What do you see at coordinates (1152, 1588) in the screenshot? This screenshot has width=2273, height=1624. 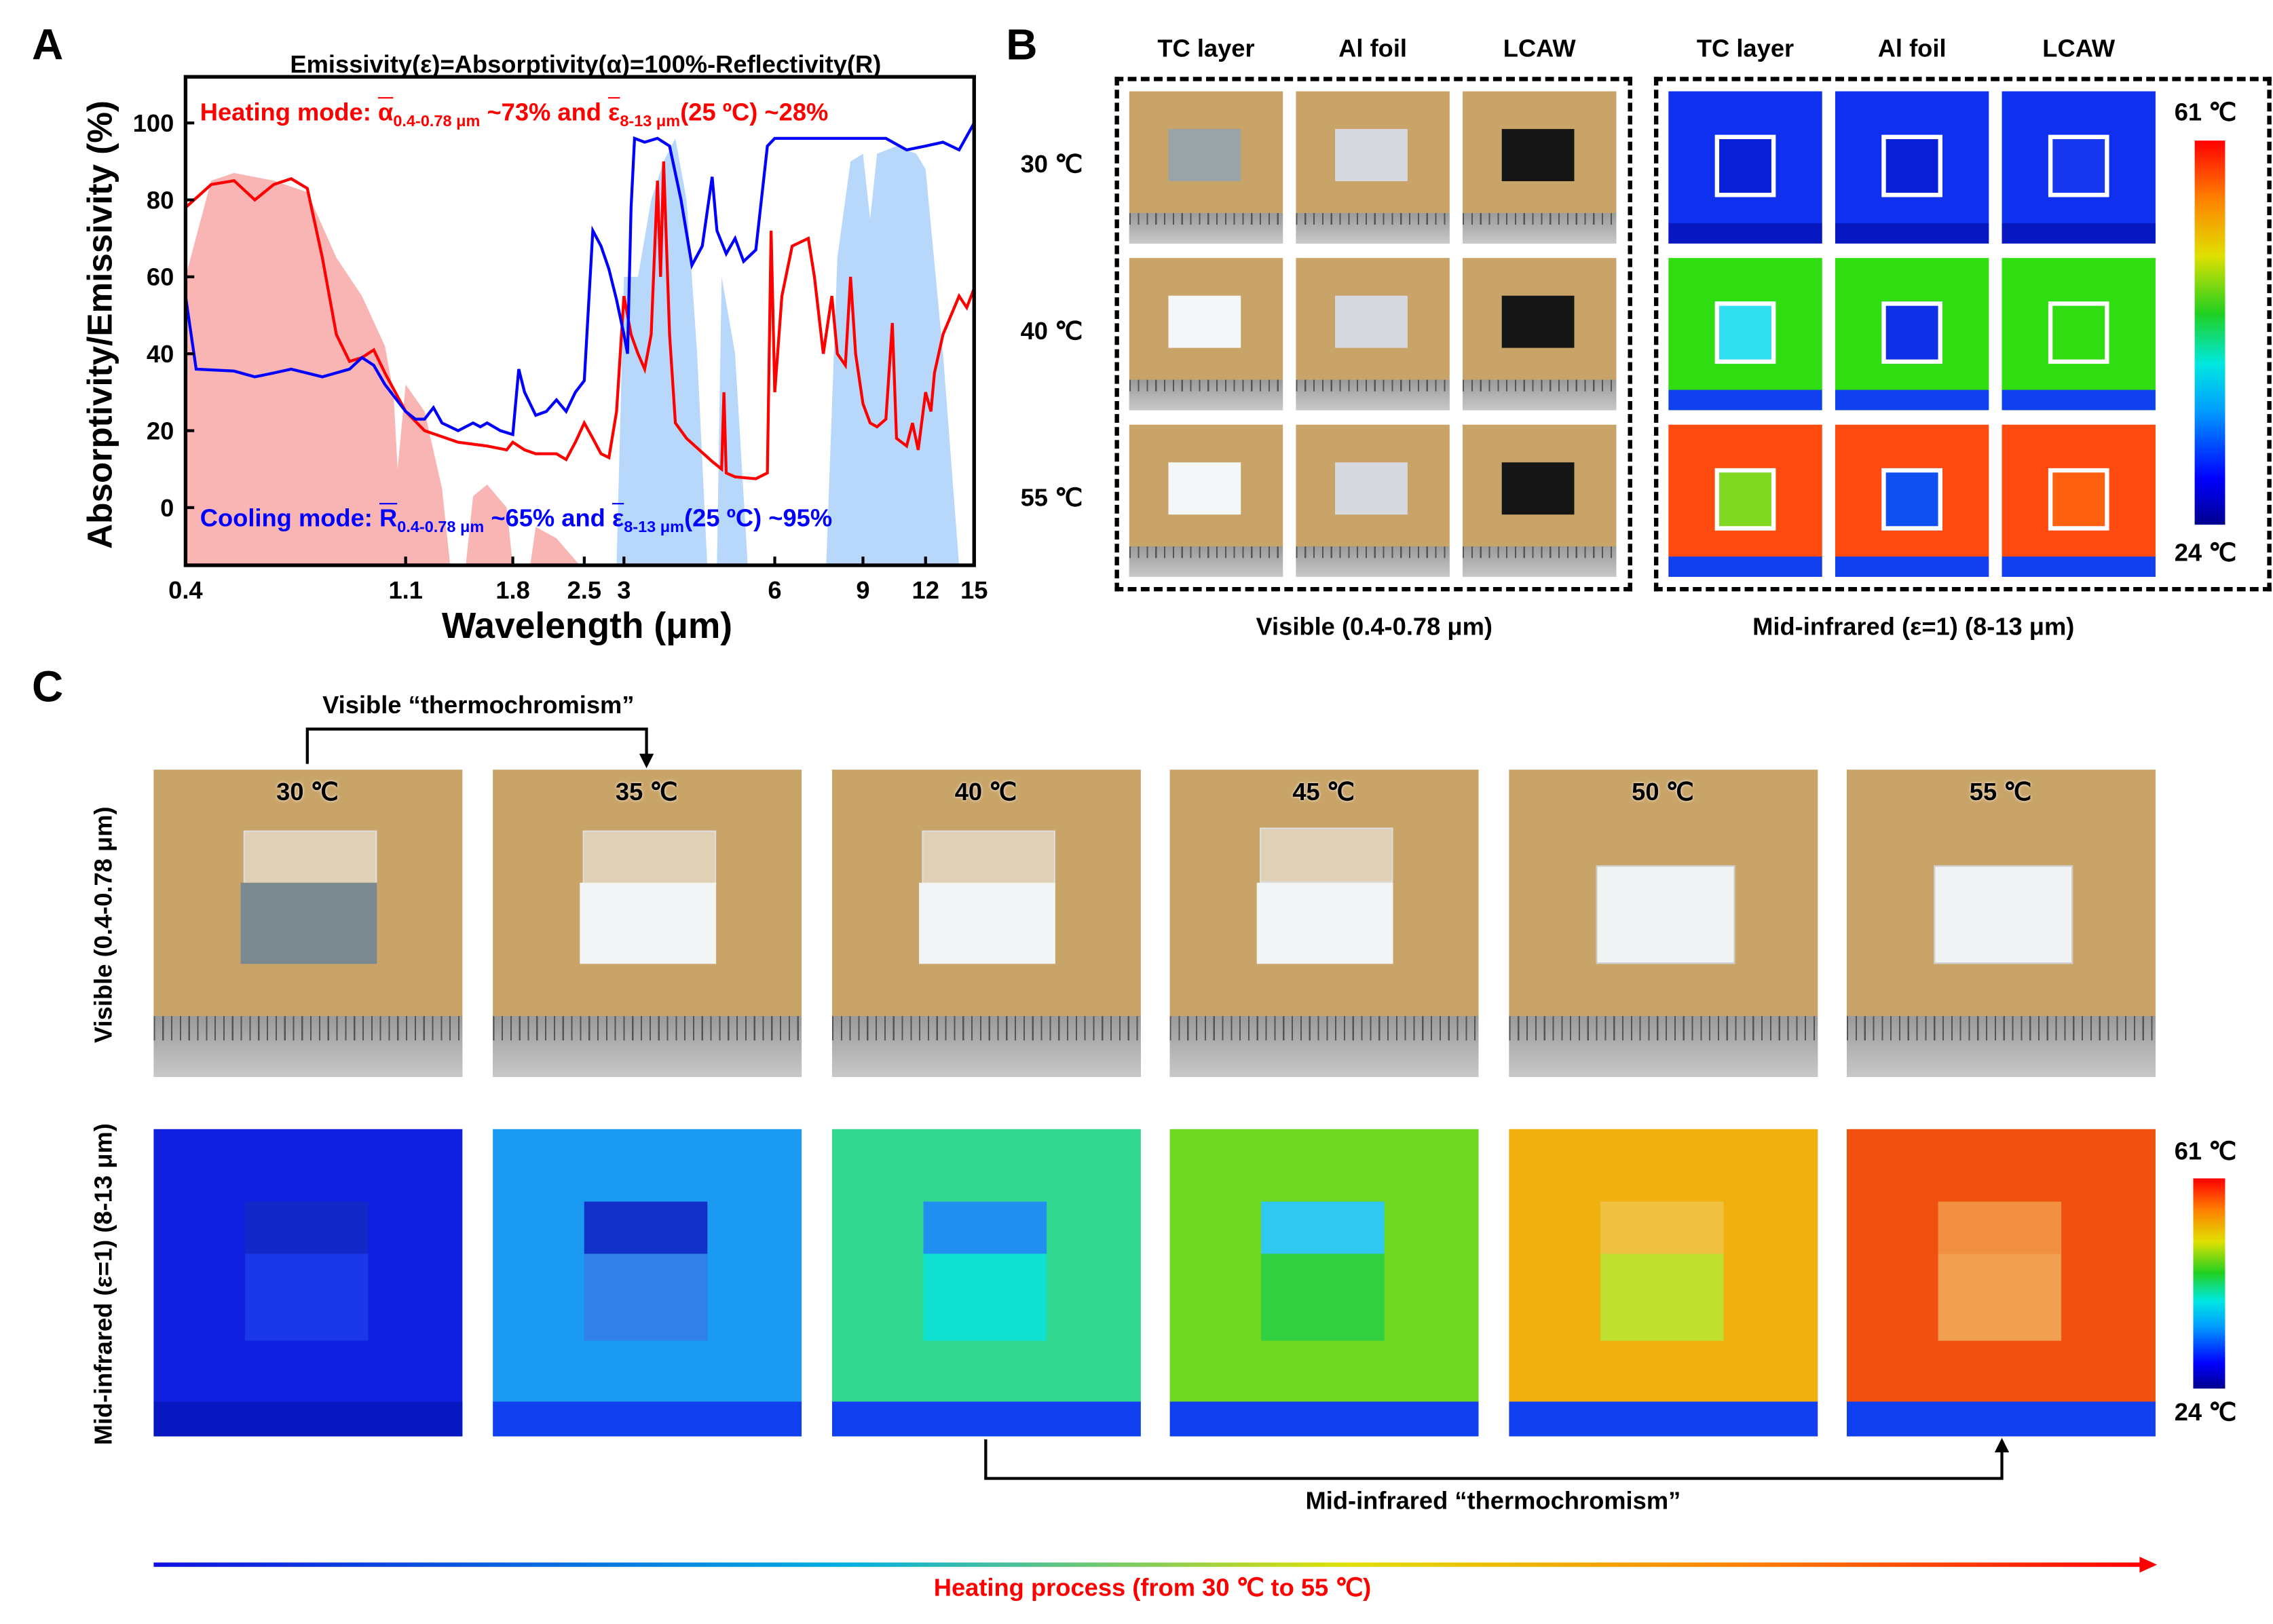 I see `heating-process-label: Heating process (from 30 ℃ to 55 ℃)` at bounding box center [1152, 1588].